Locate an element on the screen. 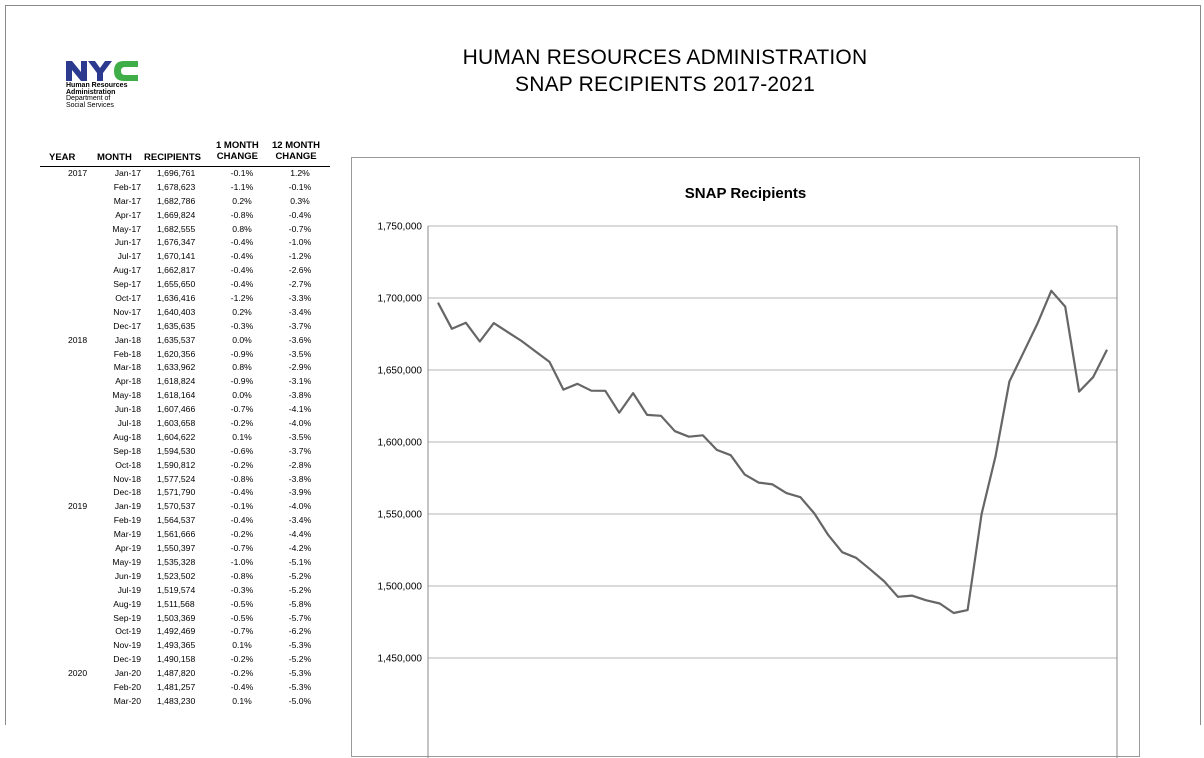 The image size is (1204, 758). cell-recipients: 1,503,369 is located at coordinates (176, 617).